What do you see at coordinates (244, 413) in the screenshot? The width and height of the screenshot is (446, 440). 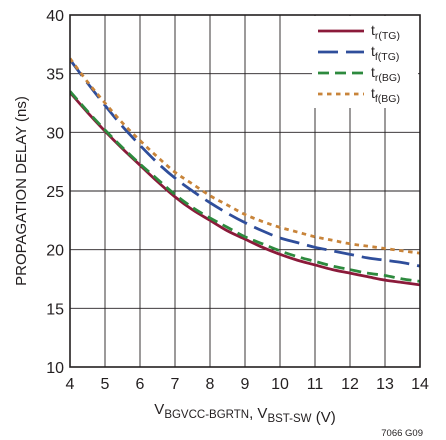 I see `x-axis-label: VBGVCC-BGRTN, VBST-SW (V)` at bounding box center [244, 413].